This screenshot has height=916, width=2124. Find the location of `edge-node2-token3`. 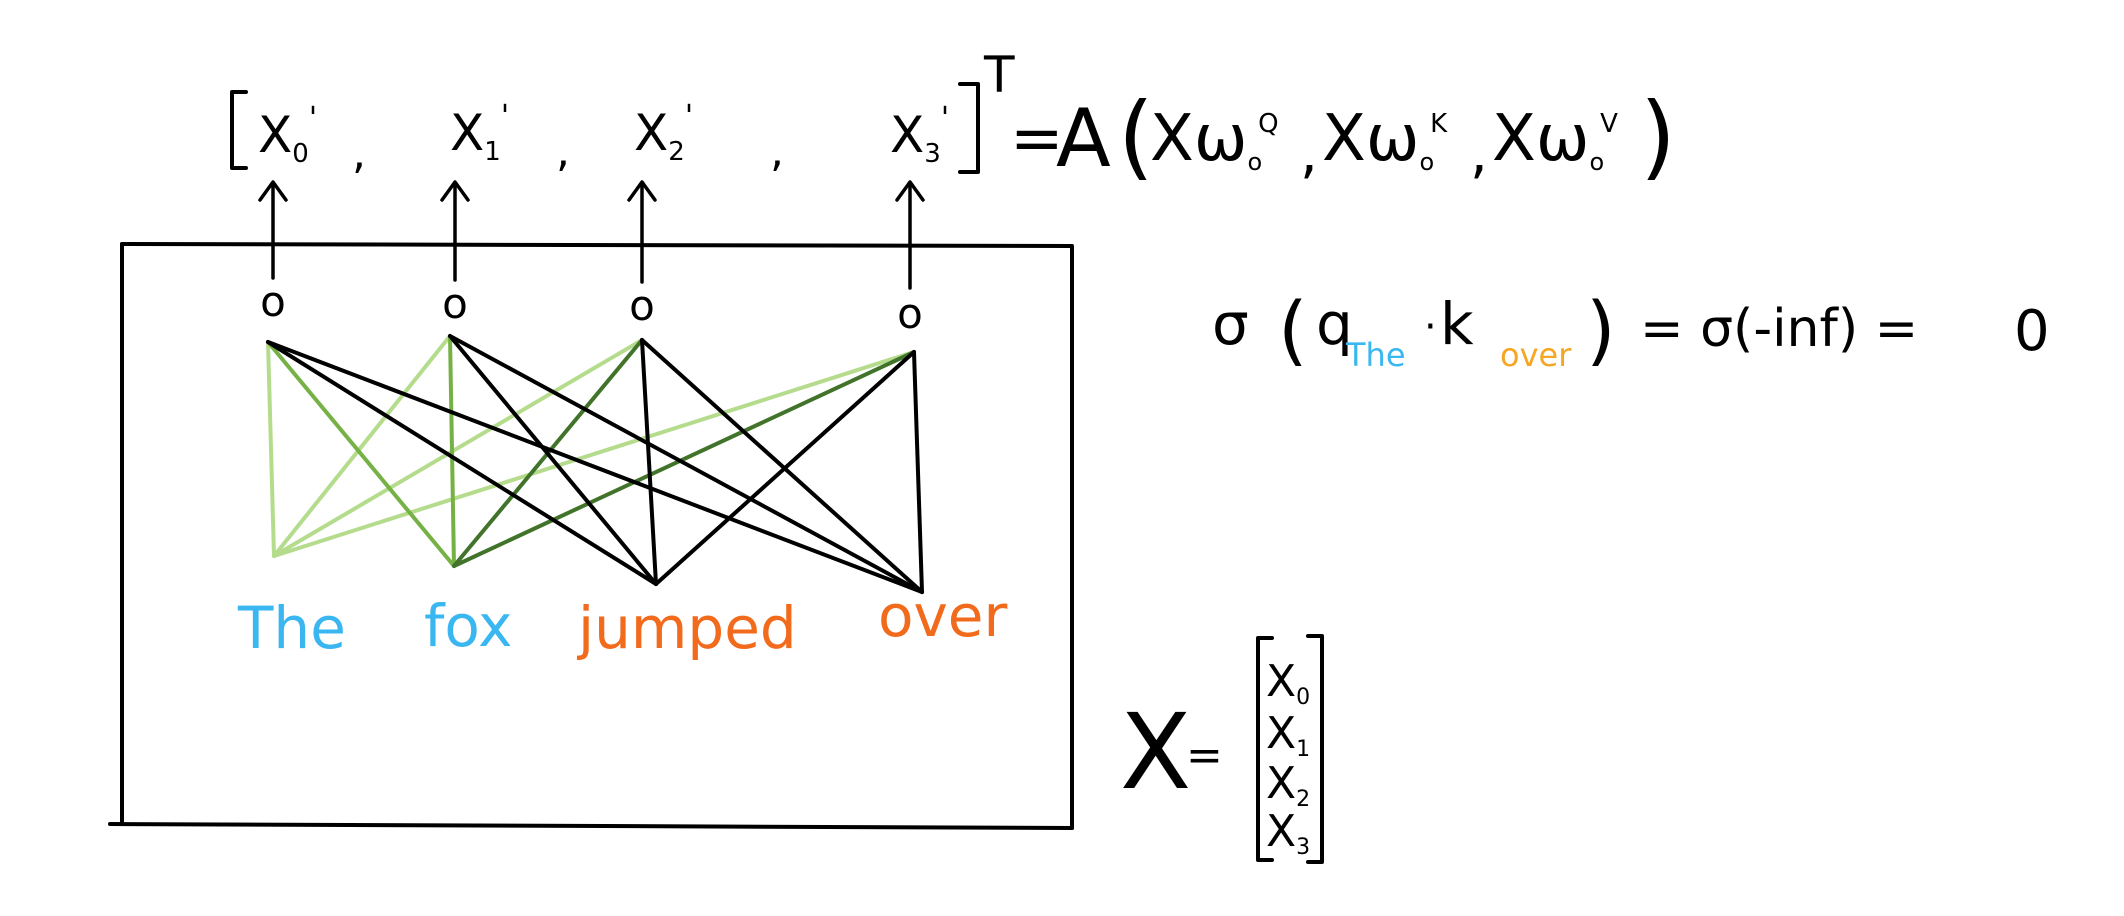

edge-node2-token3 is located at coordinates (782, 466).